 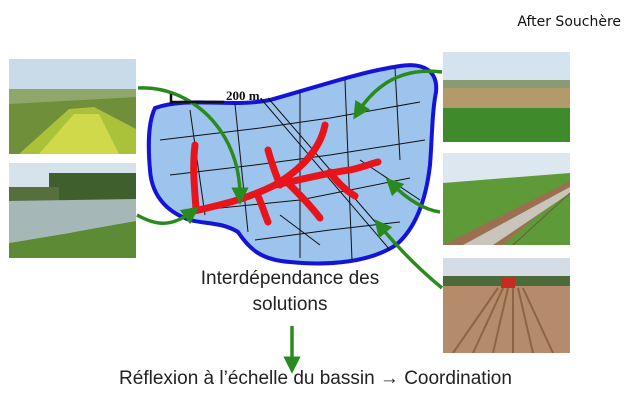 What do you see at coordinates (193, 145) in the screenshot?
I see `arrow-grass-strip` at bounding box center [193, 145].